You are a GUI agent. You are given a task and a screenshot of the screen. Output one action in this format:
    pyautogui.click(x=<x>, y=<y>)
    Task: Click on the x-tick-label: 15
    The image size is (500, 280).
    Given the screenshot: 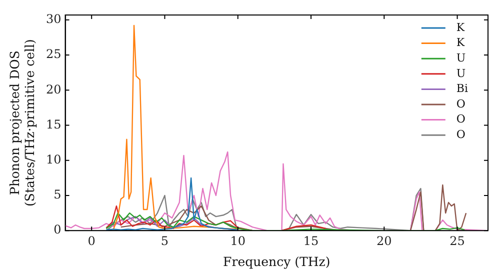 What is the action you would take?
    pyautogui.click(x=311, y=241)
    